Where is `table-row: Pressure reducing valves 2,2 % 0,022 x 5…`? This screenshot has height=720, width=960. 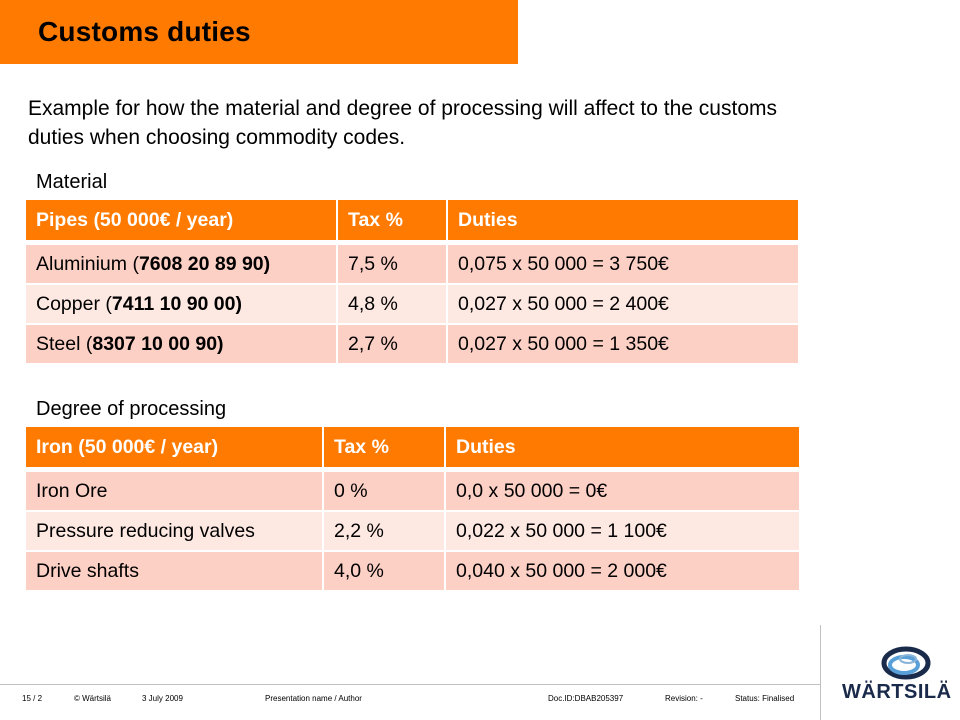 table-row: Pressure reducing valves 2,2 % 0,022 x 5… is located at coordinates (412, 531).